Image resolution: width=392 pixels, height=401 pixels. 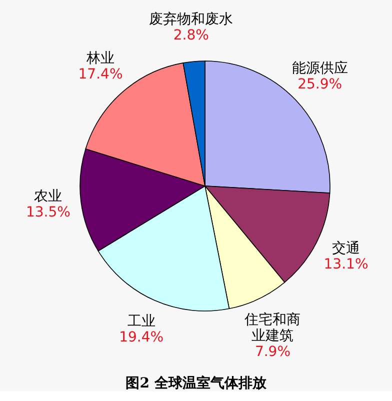 What do you see at coordinates (191, 36) in the screenshot?
I see `data-label: 2.8%` at bounding box center [191, 36].